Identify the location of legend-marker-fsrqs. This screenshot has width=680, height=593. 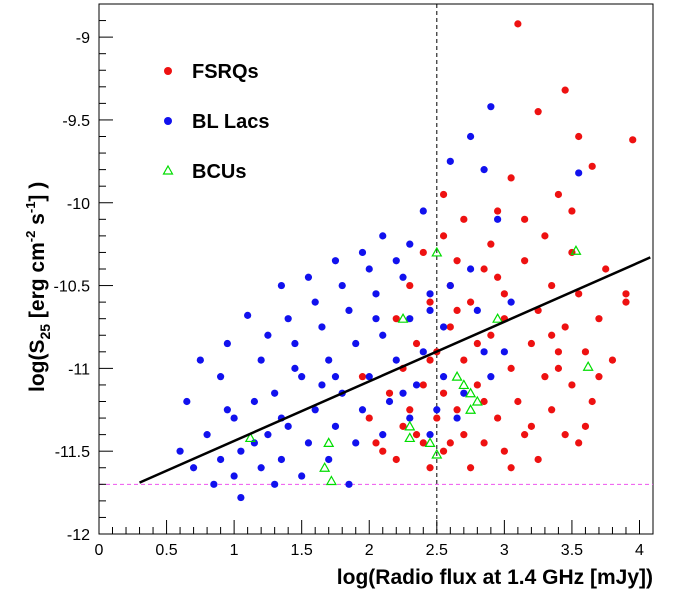
(168, 71).